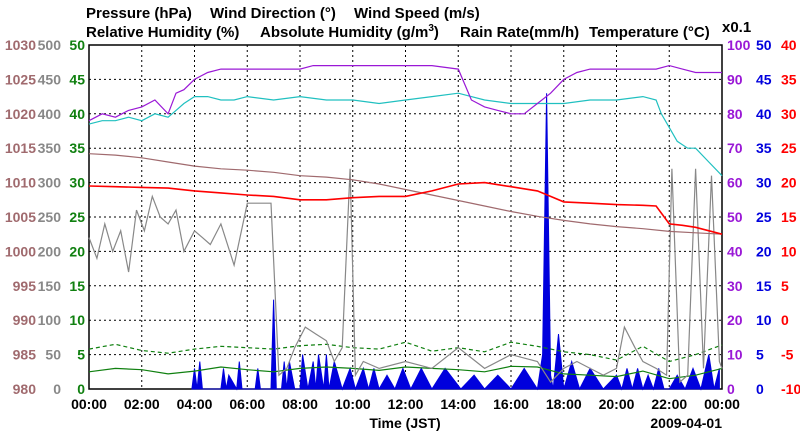 The image size is (800, 434). What do you see at coordinates (20, 45) in the screenshot?
I see `tick-pressure-0: 1030` at bounding box center [20, 45].